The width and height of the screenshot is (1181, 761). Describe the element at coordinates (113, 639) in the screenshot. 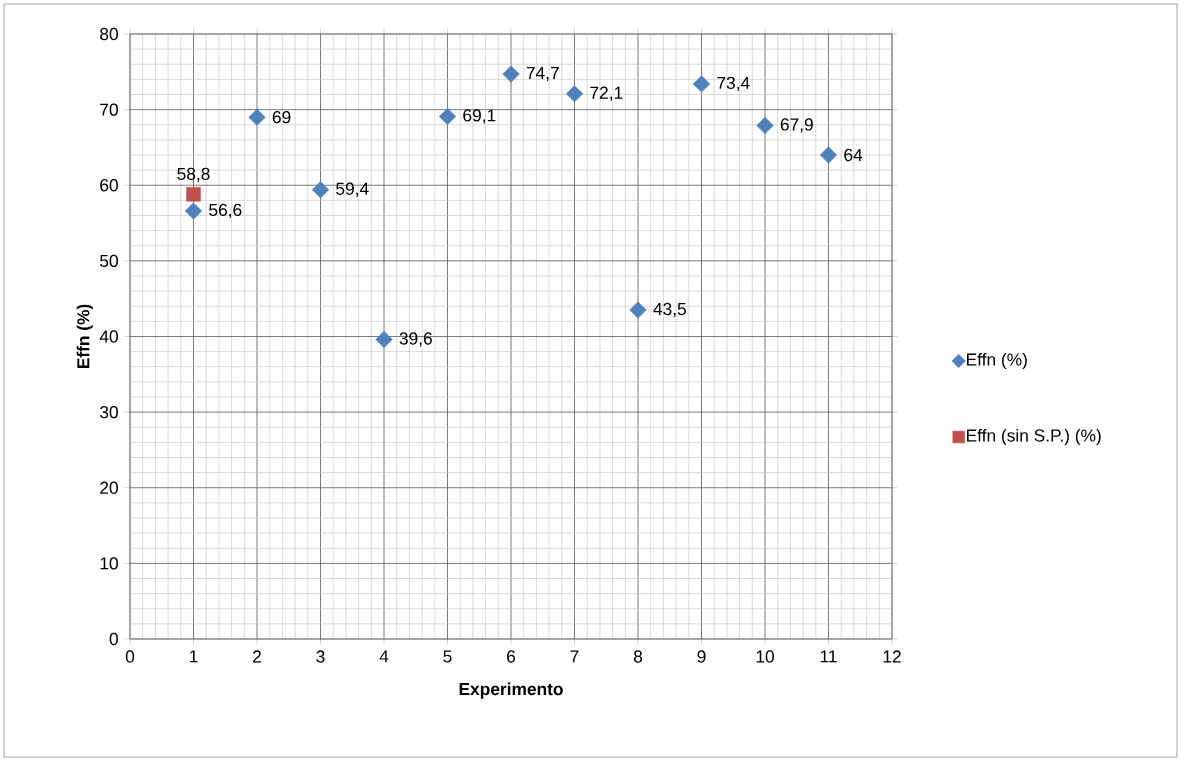

I see `y-tick-label: 0` at that location.